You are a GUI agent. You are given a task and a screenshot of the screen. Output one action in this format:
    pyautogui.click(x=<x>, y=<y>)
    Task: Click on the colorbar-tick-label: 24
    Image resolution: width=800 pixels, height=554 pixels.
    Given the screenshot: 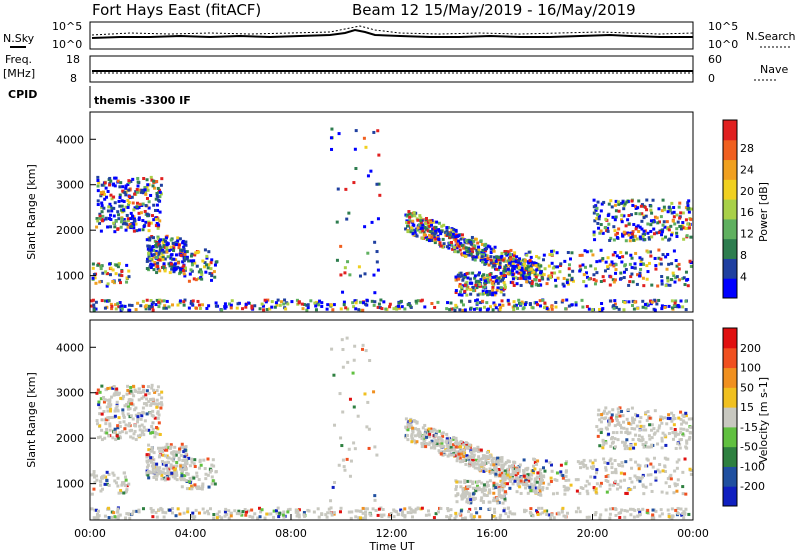 What is the action you would take?
    pyautogui.click(x=747, y=169)
    